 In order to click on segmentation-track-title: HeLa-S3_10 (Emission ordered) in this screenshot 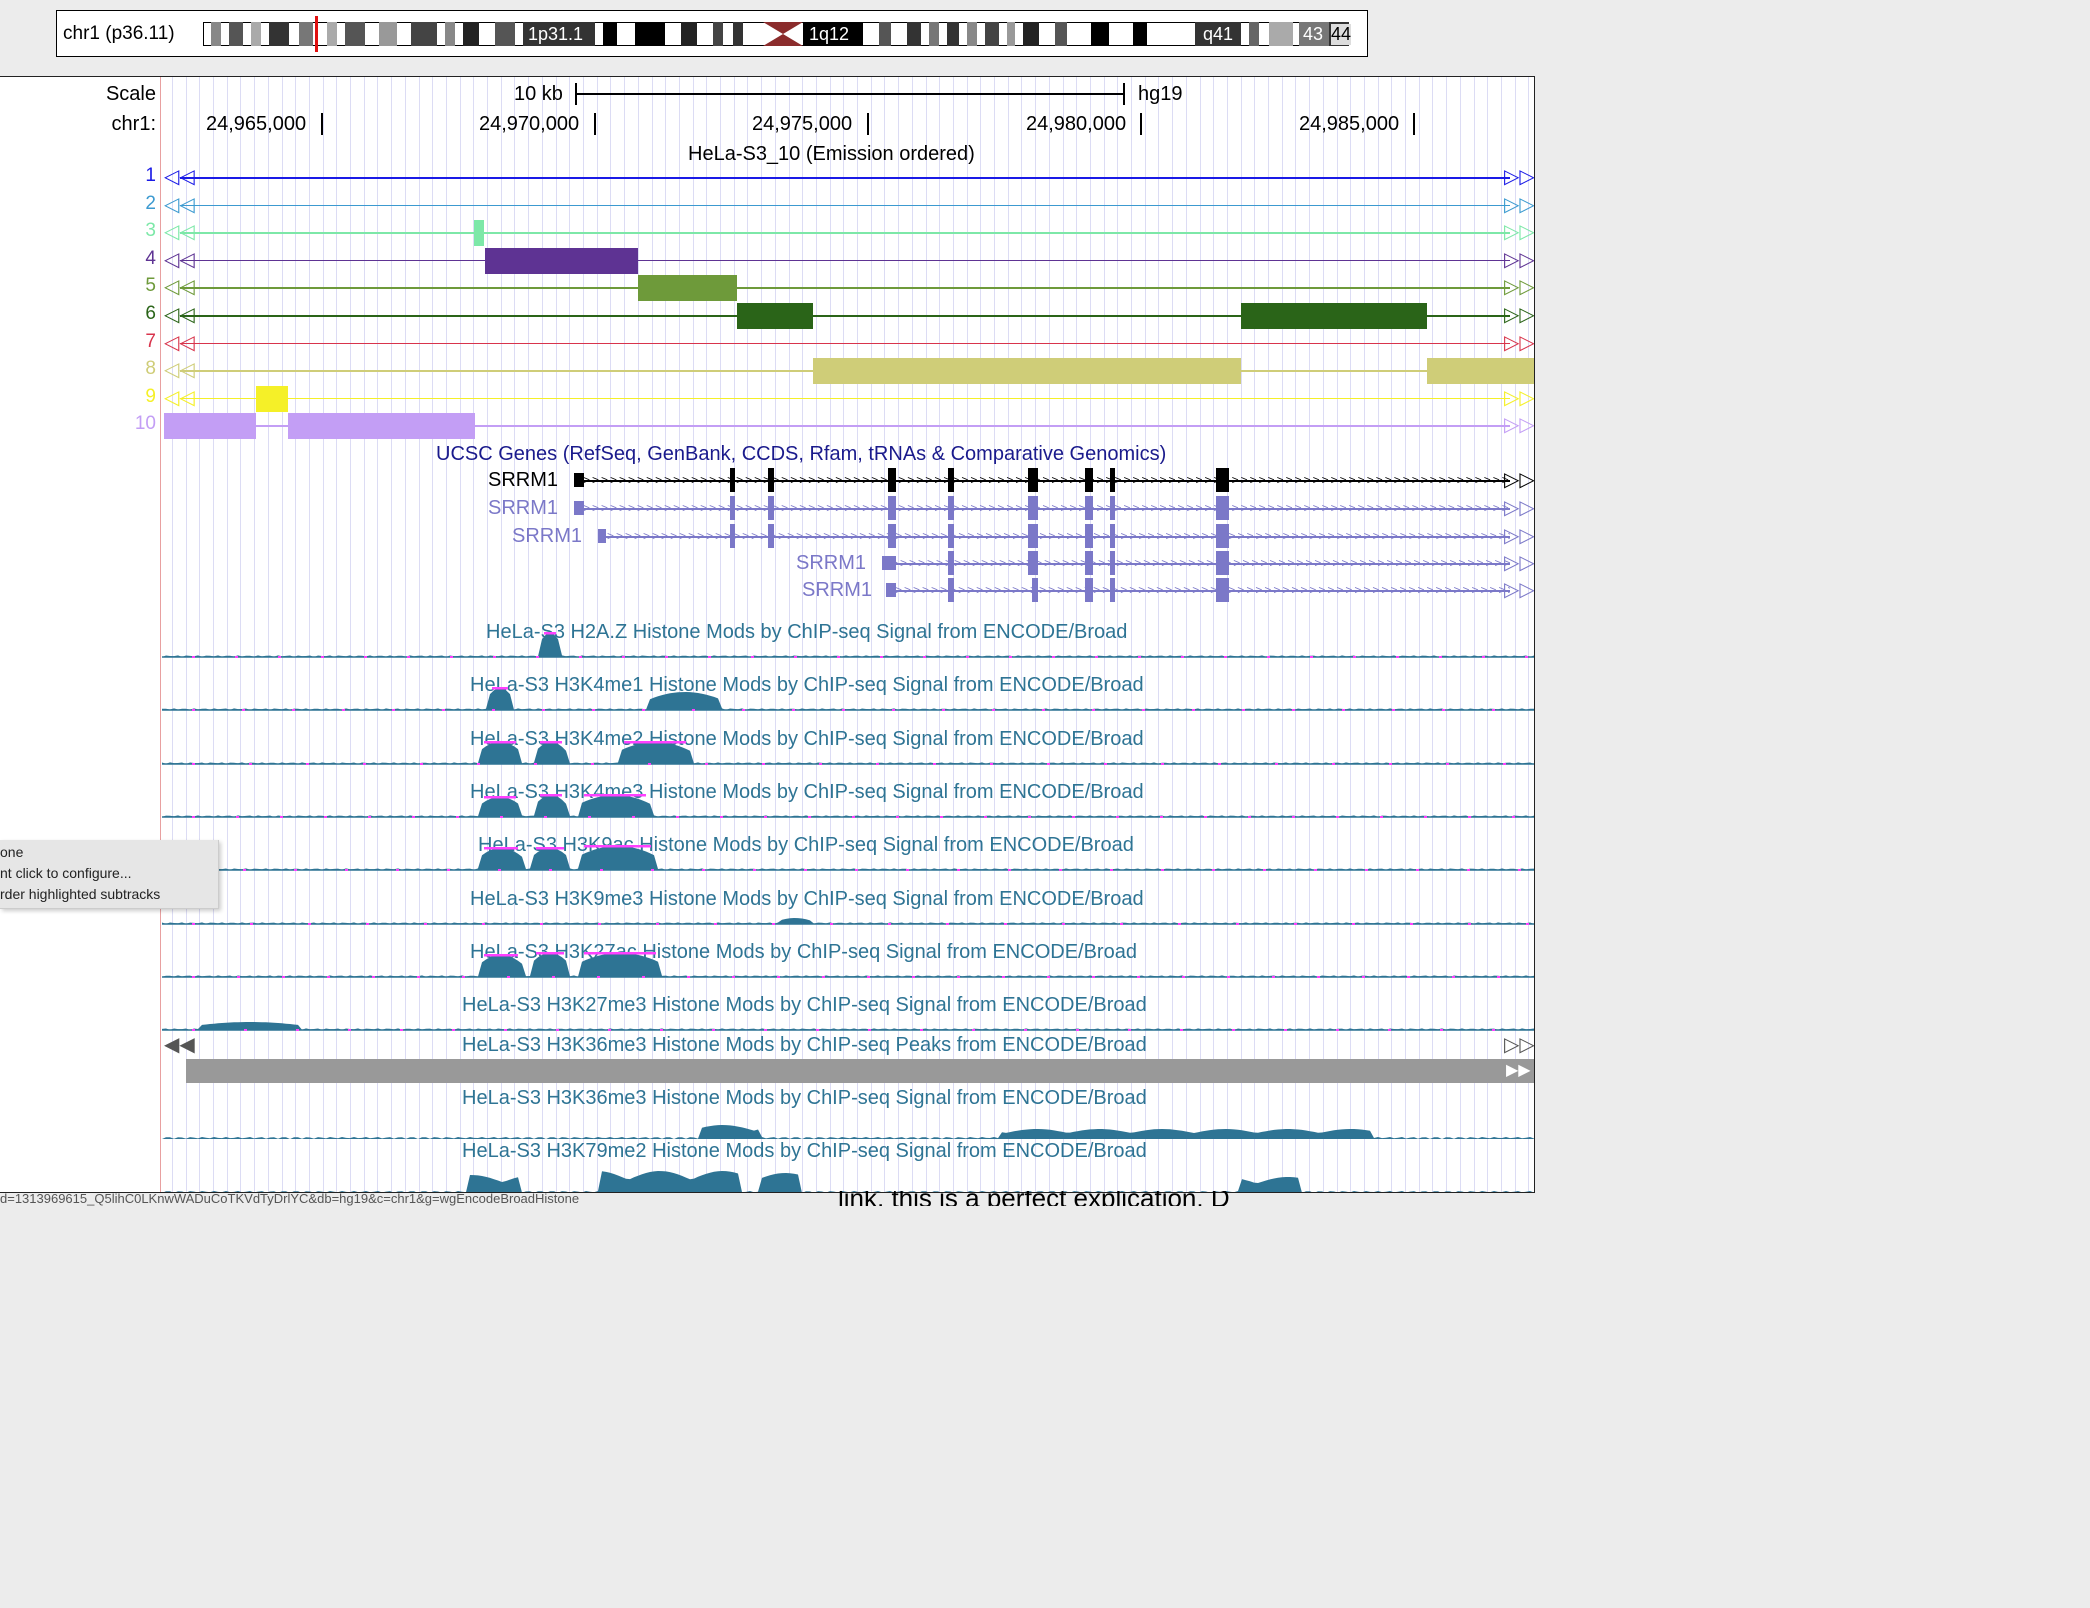, I will do `click(831, 154)`.